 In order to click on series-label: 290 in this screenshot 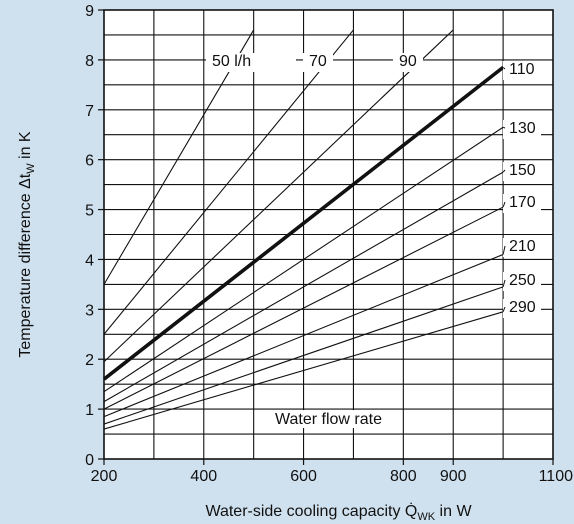, I will do `click(522, 307)`.